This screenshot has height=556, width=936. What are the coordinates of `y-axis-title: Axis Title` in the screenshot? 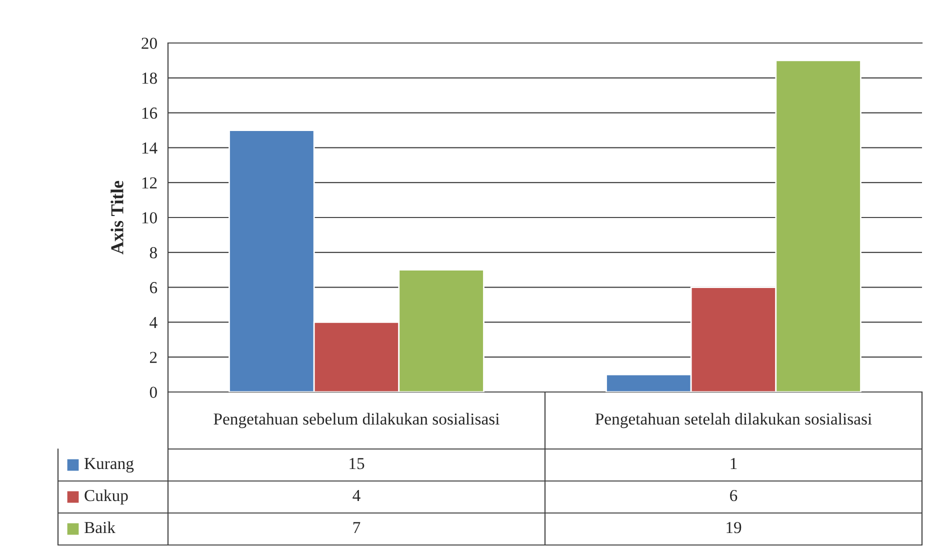 It's located at (117, 217).